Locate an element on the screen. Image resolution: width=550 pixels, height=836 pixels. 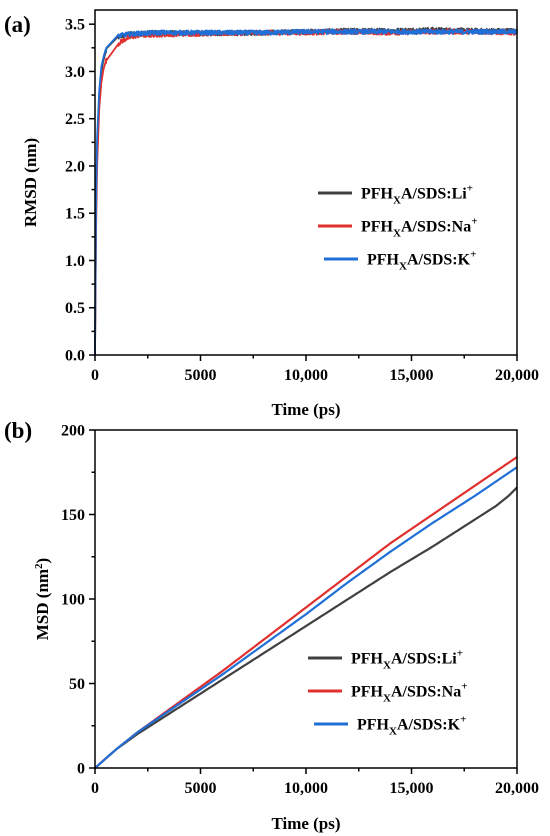
y-tick-label: 3.5 is located at coordinates (75, 25).